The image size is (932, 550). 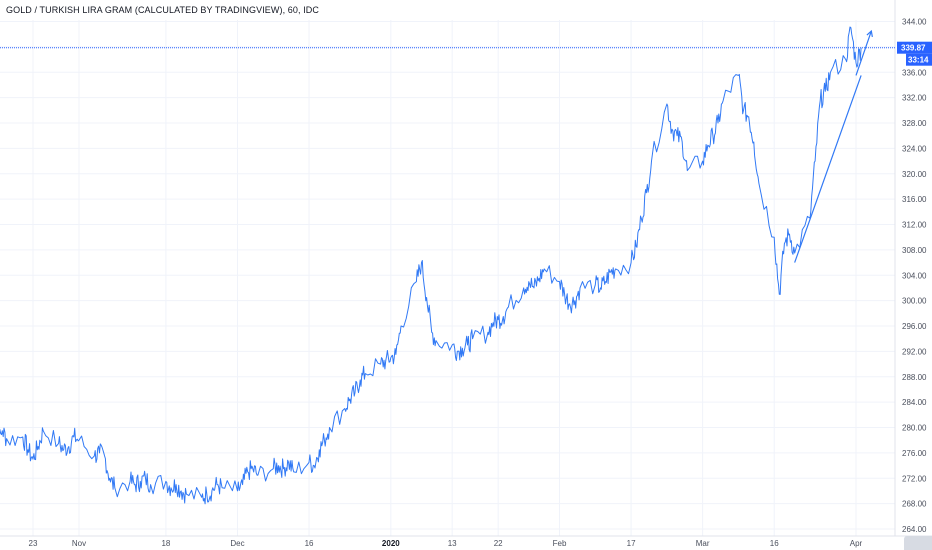 I want to click on time-tick-label: 23, so click(x=33, y=543).